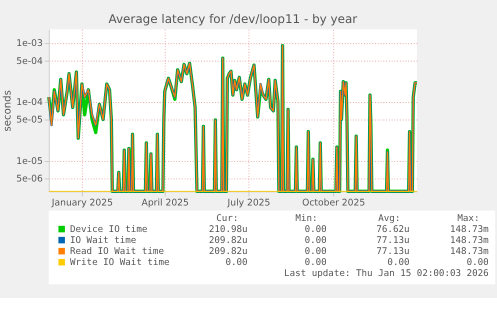 This screenshot has height=311, width=497. What do you see at coordinates (120, 262) in the screenshot?
I see `legend-label: Write IO Wait time` at bounding box center [120, 262].